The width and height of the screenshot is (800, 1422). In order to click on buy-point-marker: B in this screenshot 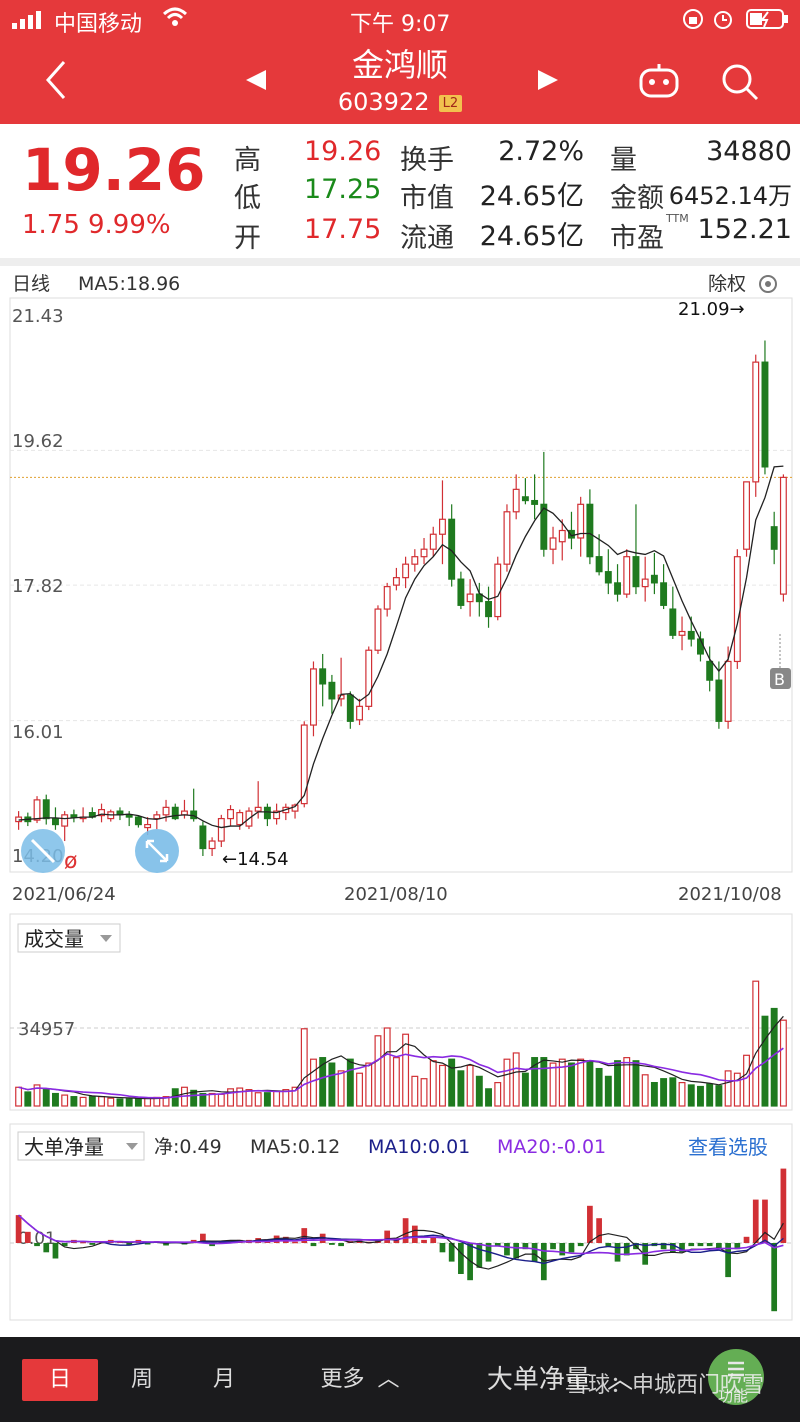, I will do `click(780, 661)`.